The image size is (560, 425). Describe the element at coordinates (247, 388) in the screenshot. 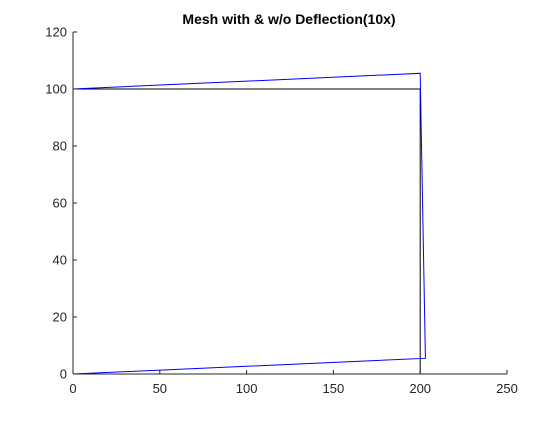

I see `x-tick-label: 100` at that location.